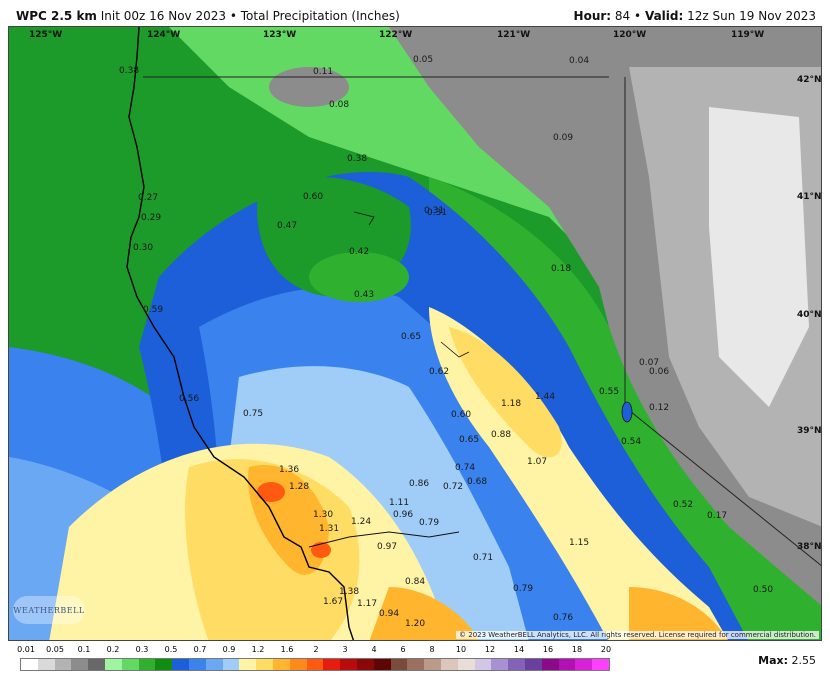 The height and width of the screenshot is (682, 830). I want to click on legend-tick-label: 0.05, so click(55, 649).